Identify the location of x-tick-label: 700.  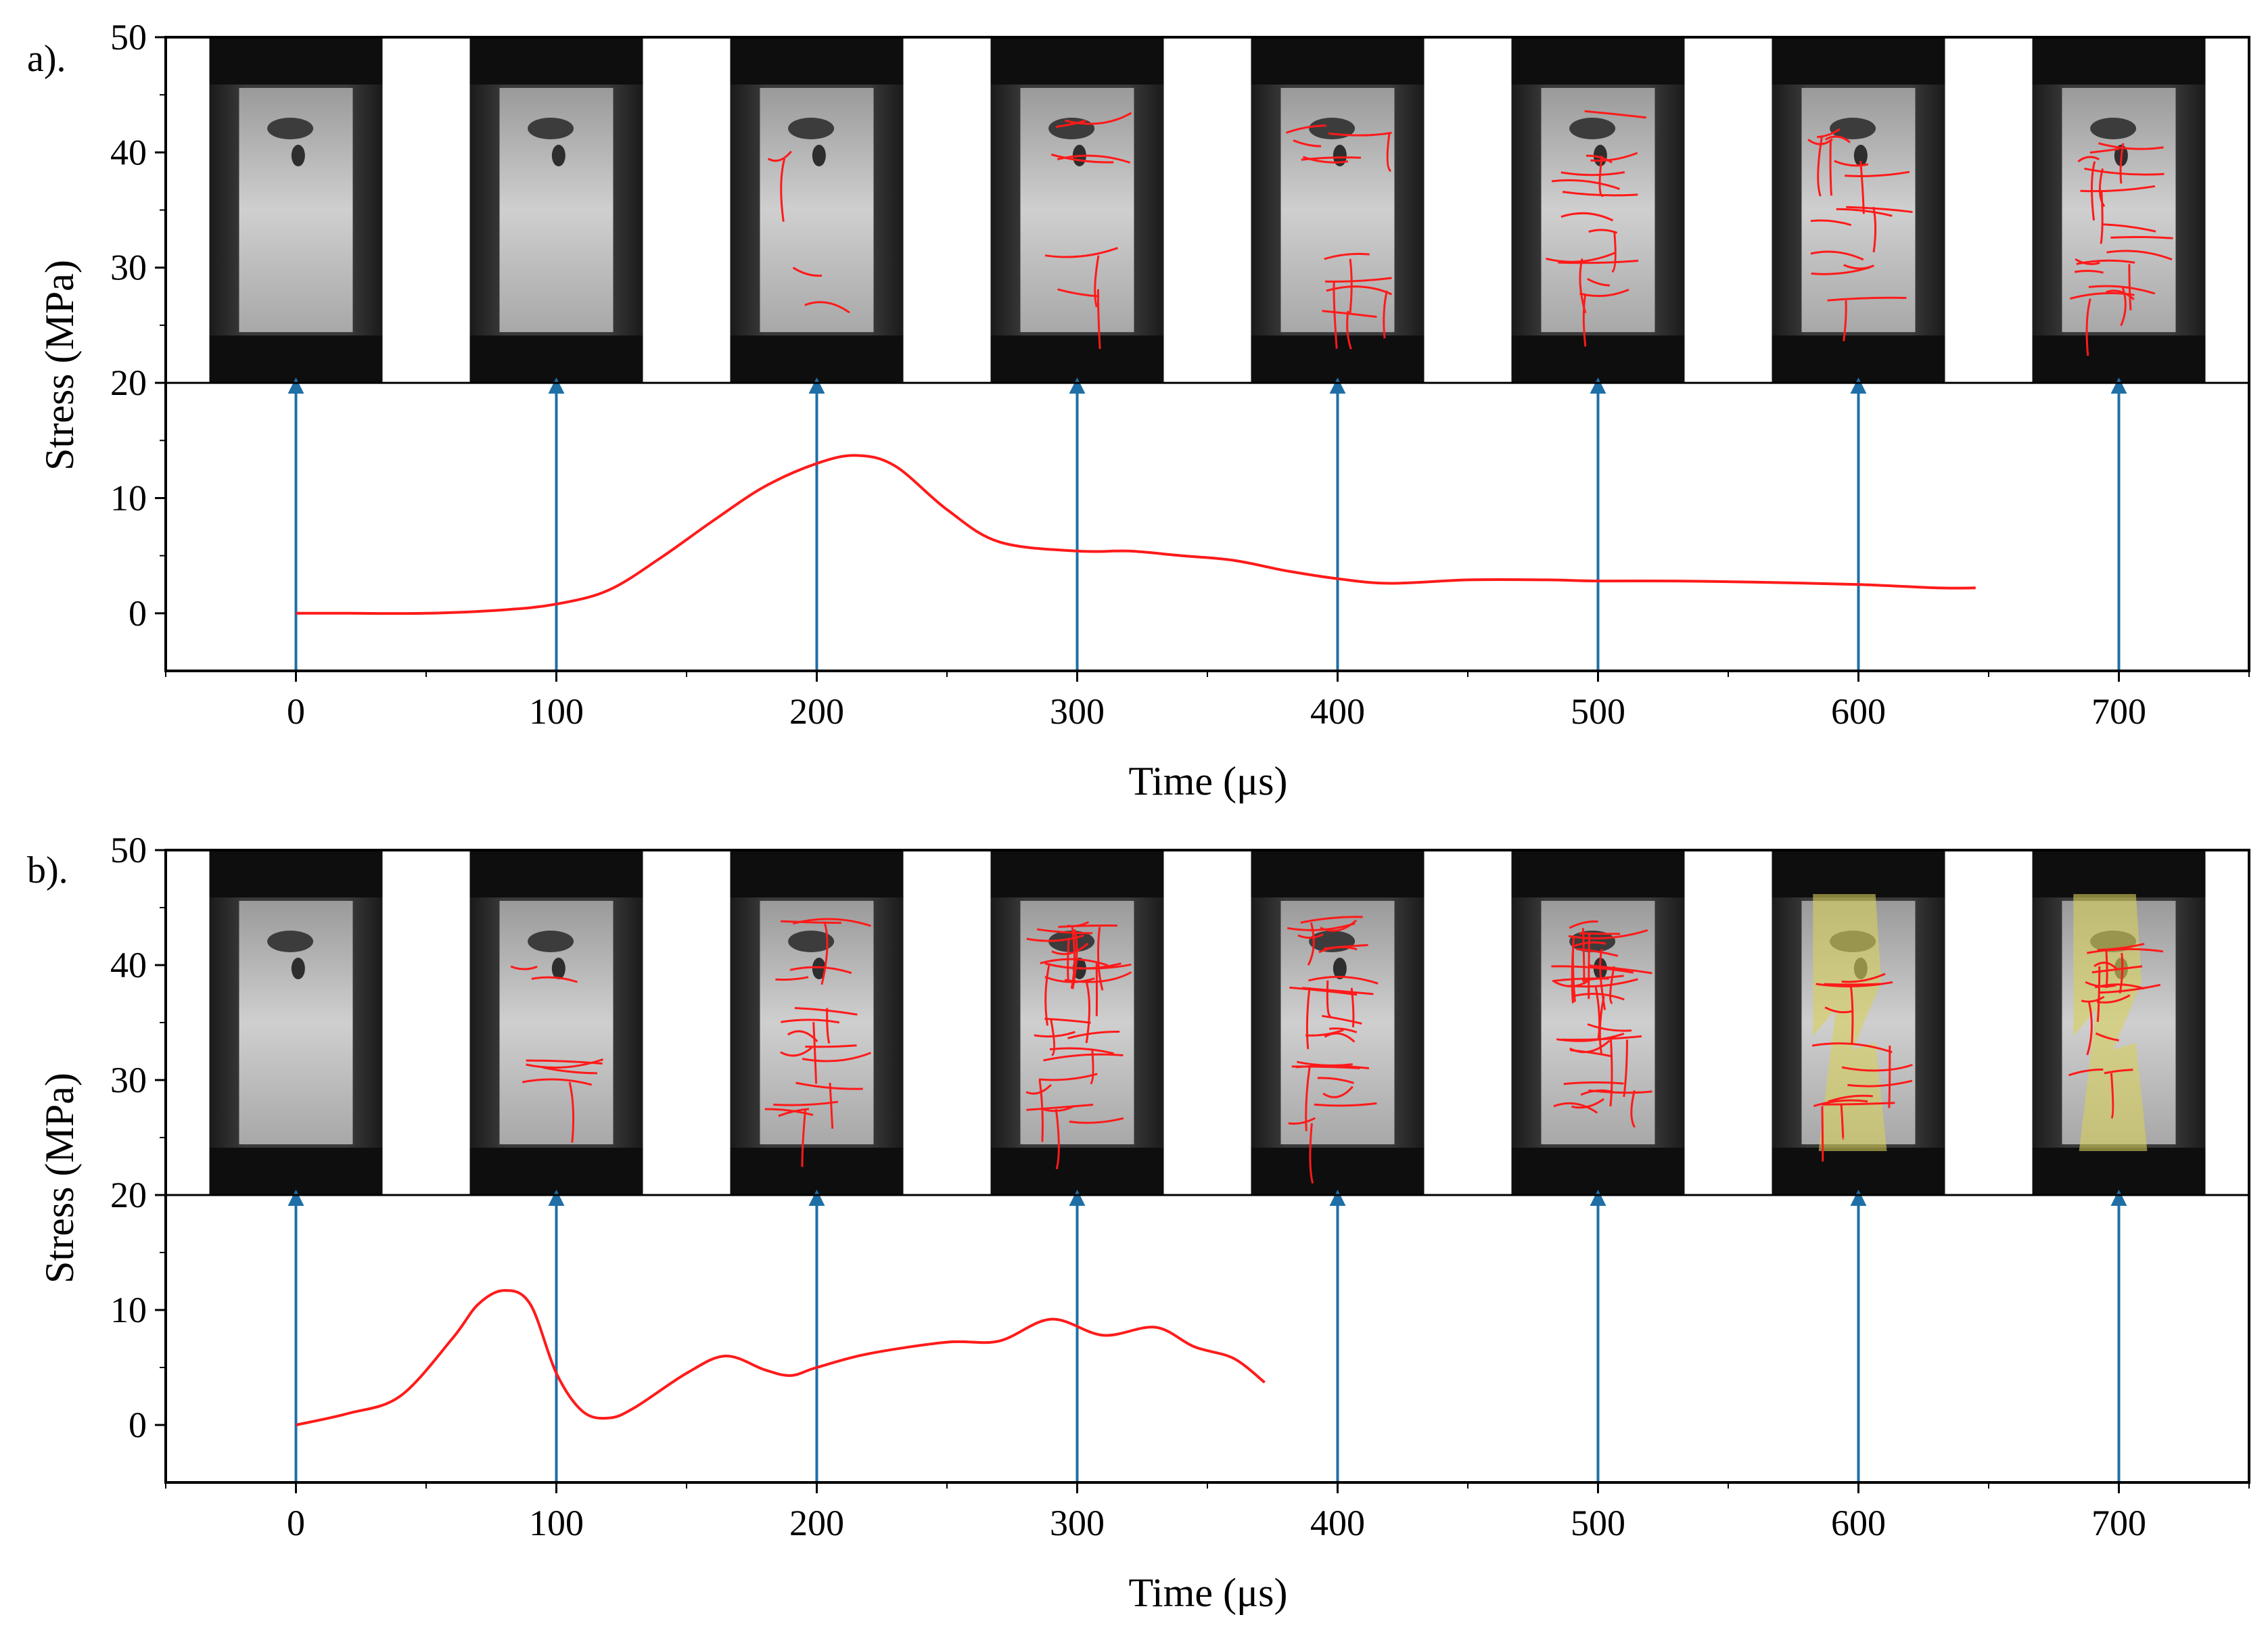
(2118, 1523).